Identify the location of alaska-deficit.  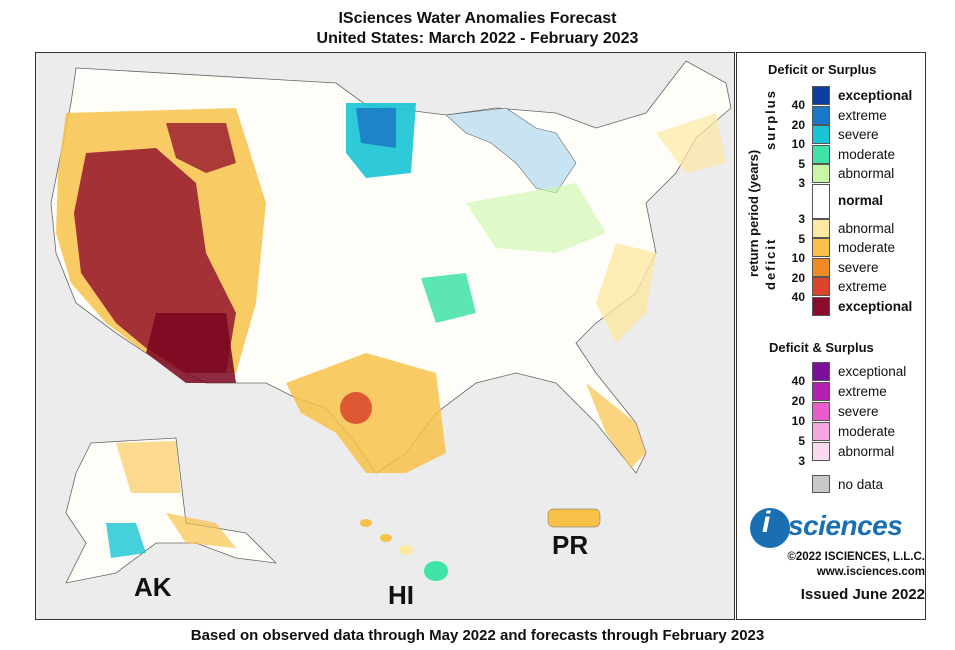
(148, 467).